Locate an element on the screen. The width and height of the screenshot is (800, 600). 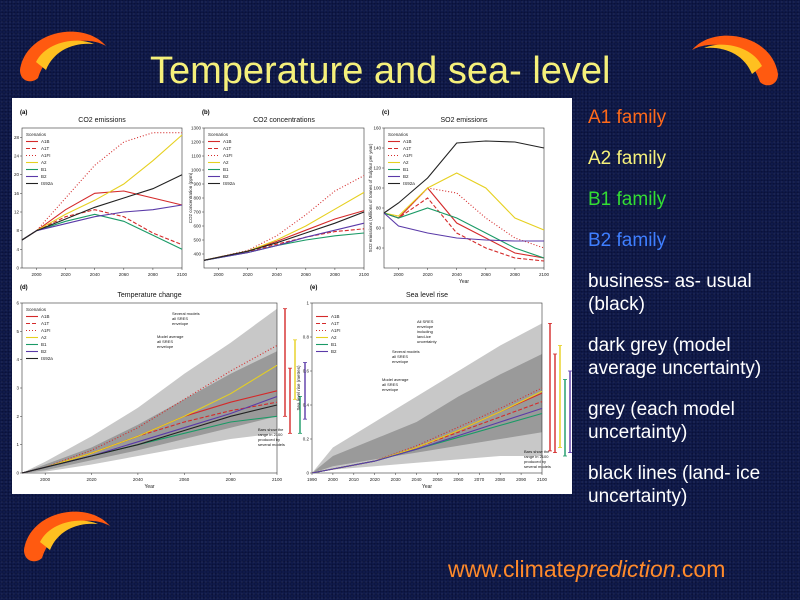
y-tick-label: 1 is located at coordinates (17, 444).